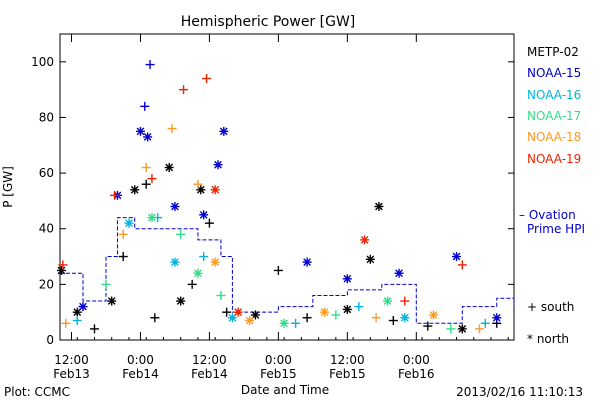 This screenshot has width=600, height=400. Describe the element at coordinates (285, 390) in the screenshot. I see `x-axis-label: Date and Time` at that location.